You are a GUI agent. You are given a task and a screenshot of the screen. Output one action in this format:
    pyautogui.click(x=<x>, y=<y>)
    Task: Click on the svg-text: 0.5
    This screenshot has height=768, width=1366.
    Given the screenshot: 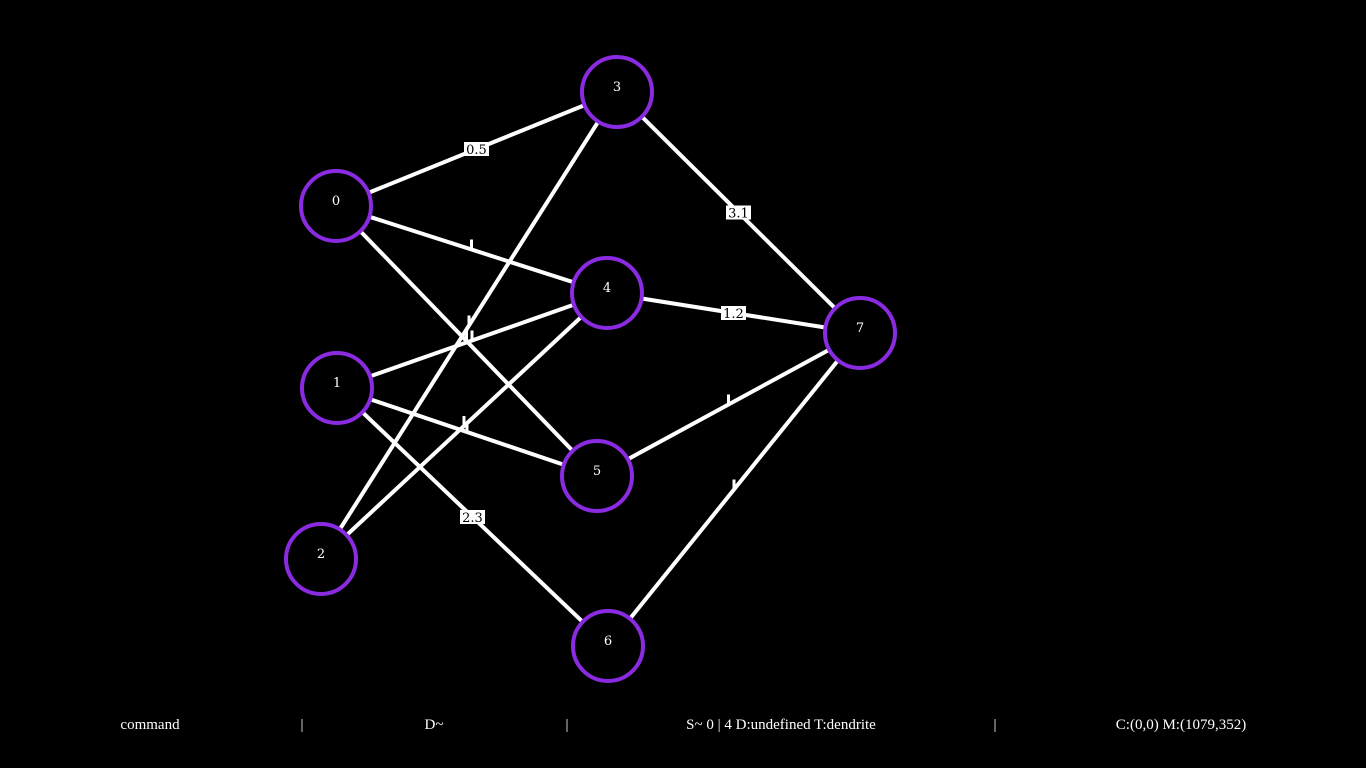 What is the action you would take?
    pyautogui.click(x=476, y=150)
    